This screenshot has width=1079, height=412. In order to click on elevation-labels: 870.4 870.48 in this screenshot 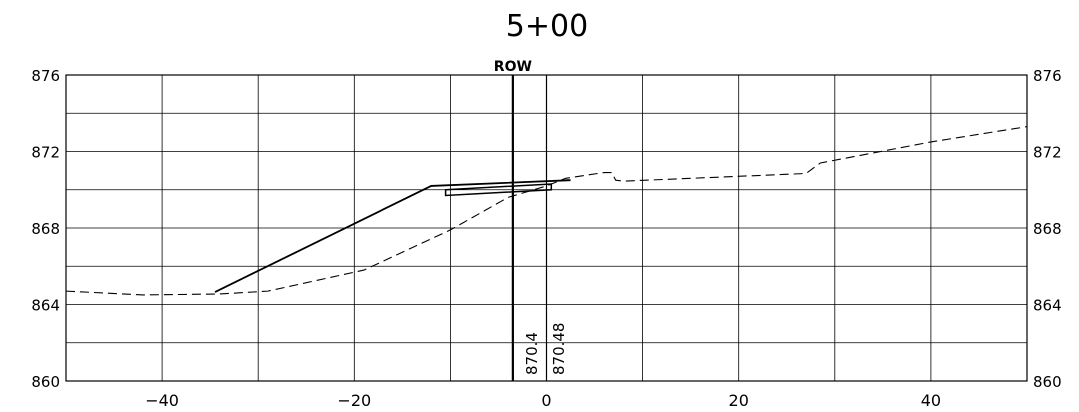, I will do `click(545, 349)`.